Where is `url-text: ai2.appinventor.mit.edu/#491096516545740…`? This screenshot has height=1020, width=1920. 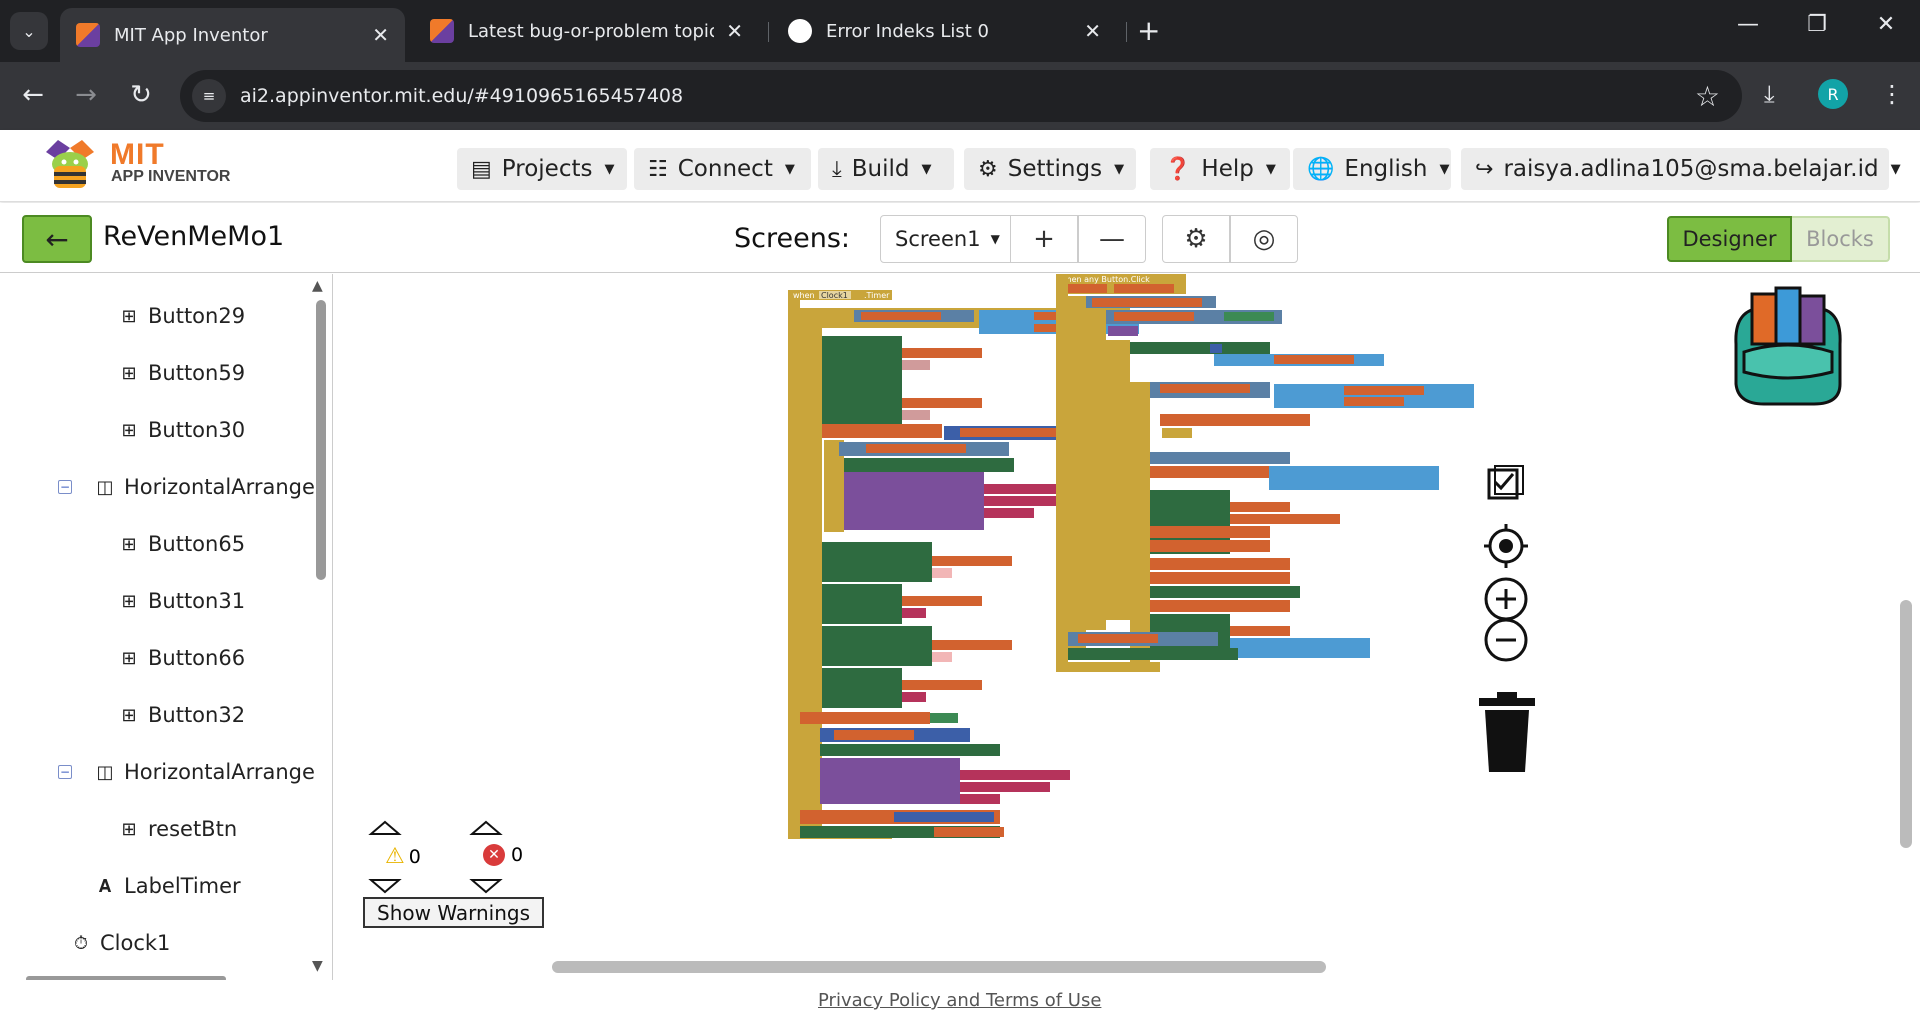
url-text: ai2.appinventor.mit.edu/#491096516545740… is located at coordinates (462, 96).